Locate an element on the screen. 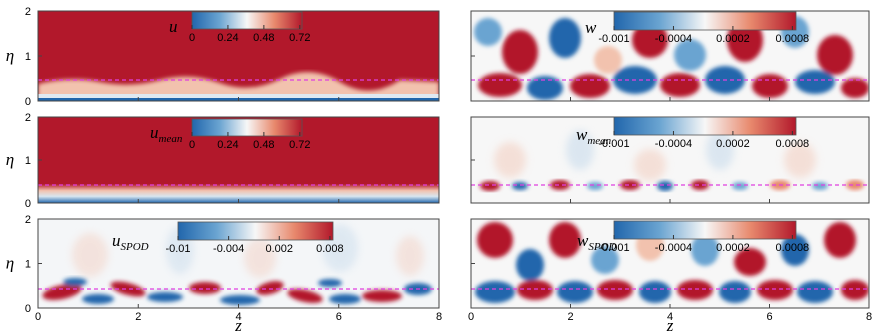 This screenshot has height=333, width=874. colorbar-label: wmean is located at coordinates (594, 136).